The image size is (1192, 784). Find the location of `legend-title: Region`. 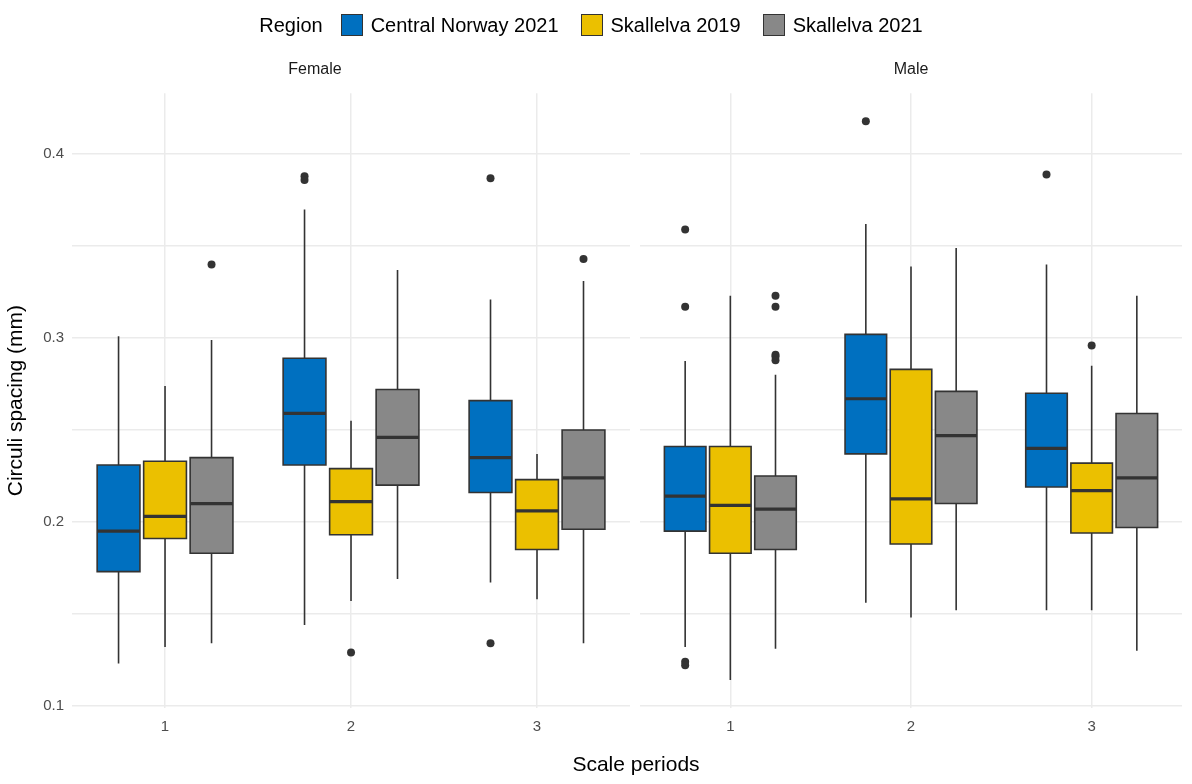

legend-title: Region is located at coordinates (291, 25).